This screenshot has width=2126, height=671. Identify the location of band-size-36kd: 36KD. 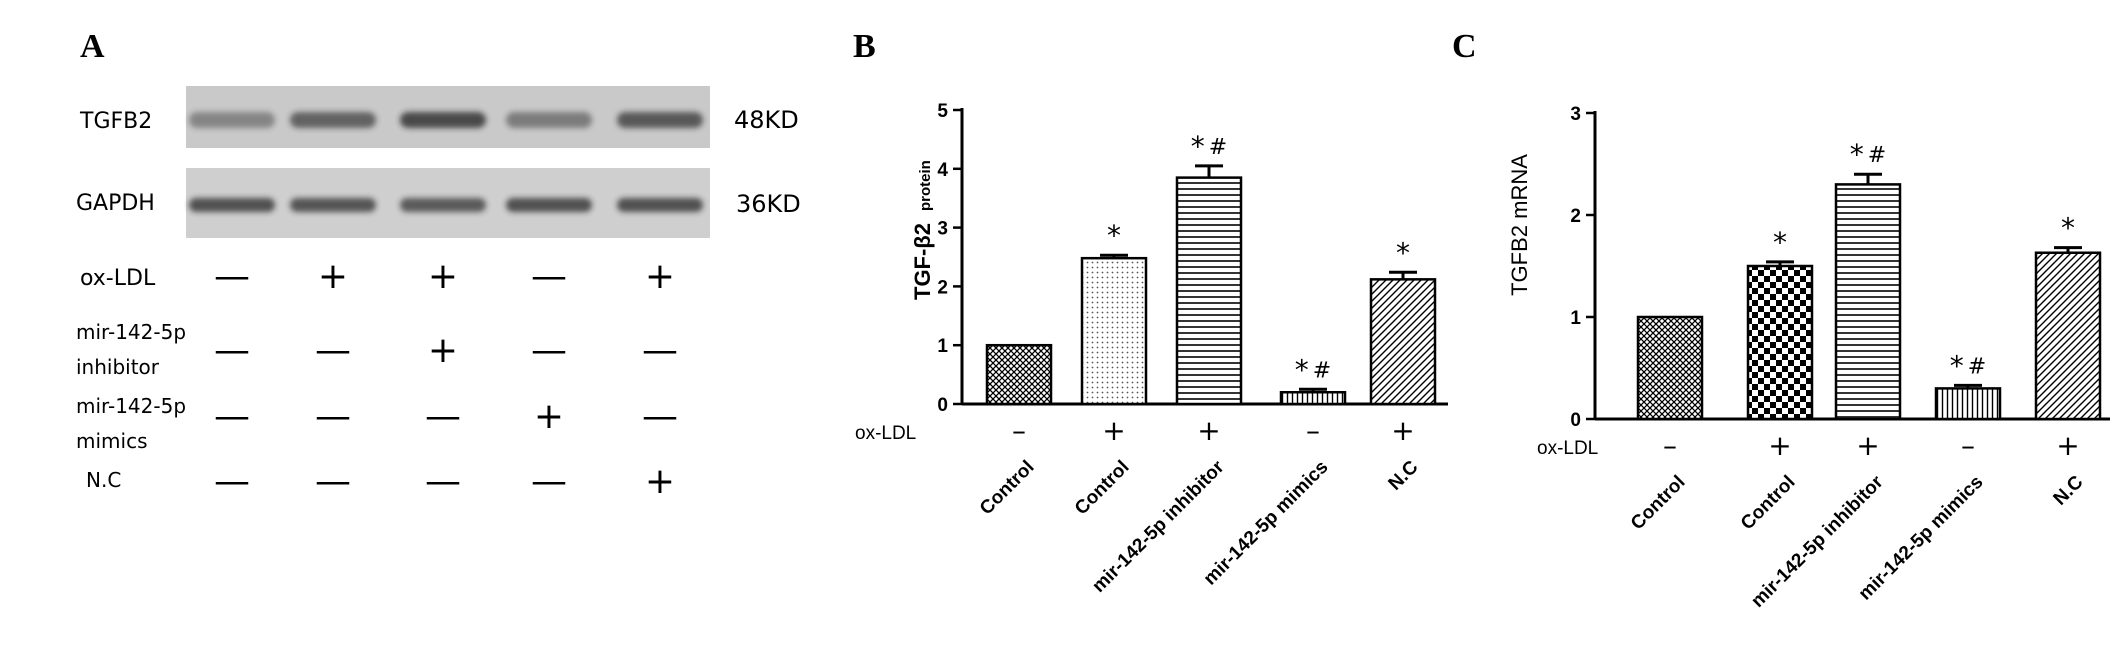
(768, 204).